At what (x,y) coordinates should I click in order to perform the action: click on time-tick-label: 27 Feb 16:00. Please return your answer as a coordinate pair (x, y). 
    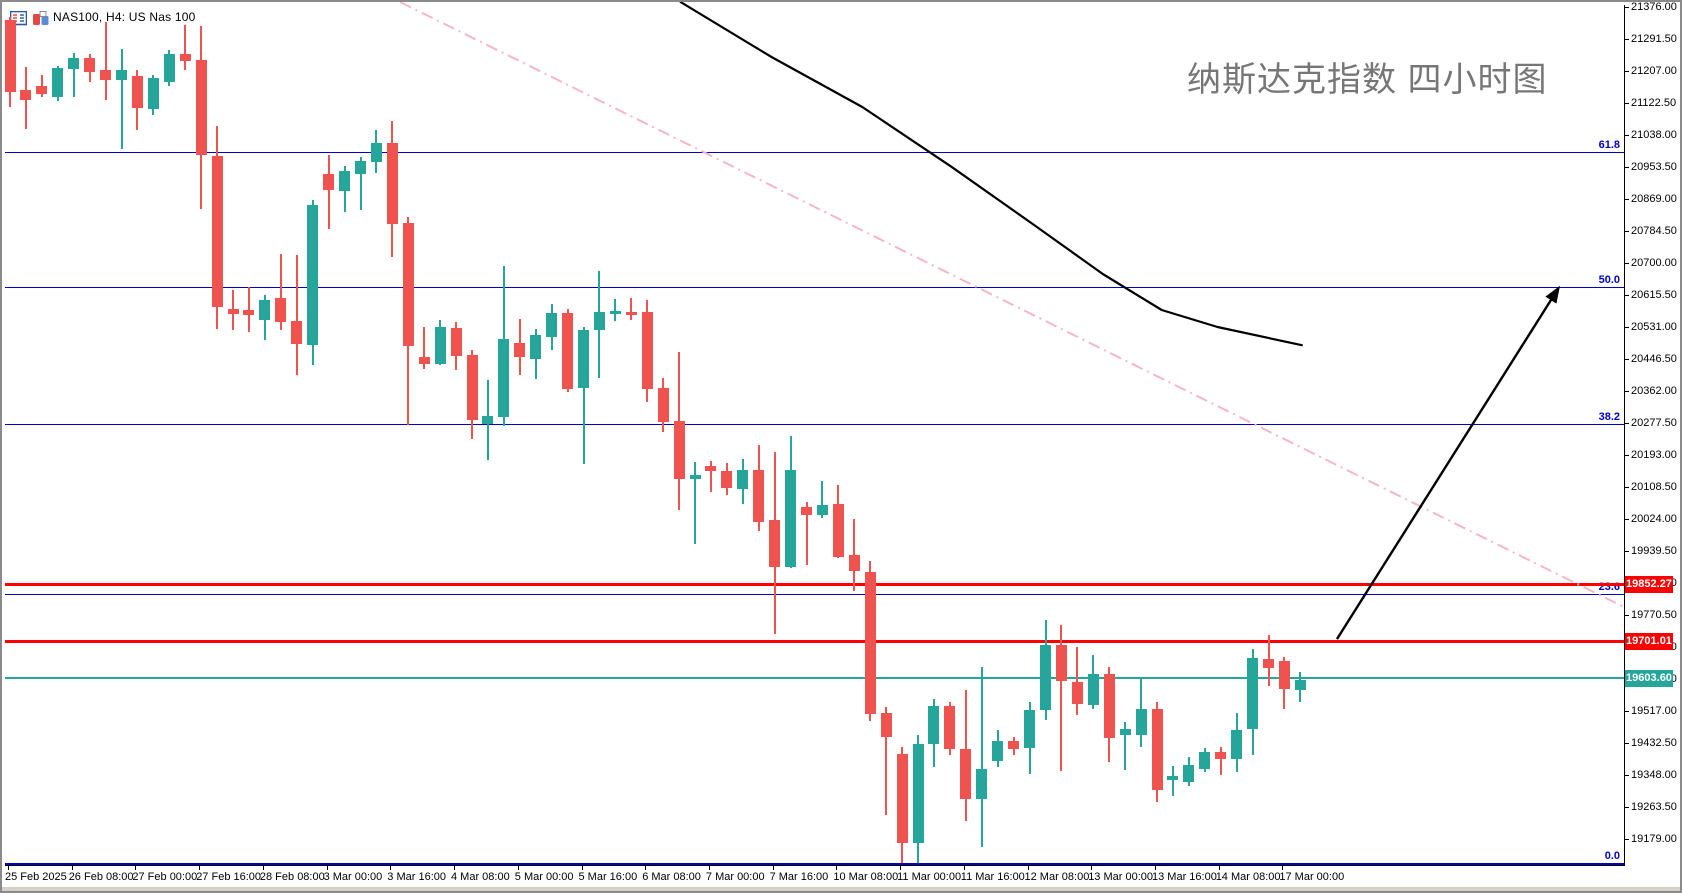
    Looking at the image, I should click on (229, 877).